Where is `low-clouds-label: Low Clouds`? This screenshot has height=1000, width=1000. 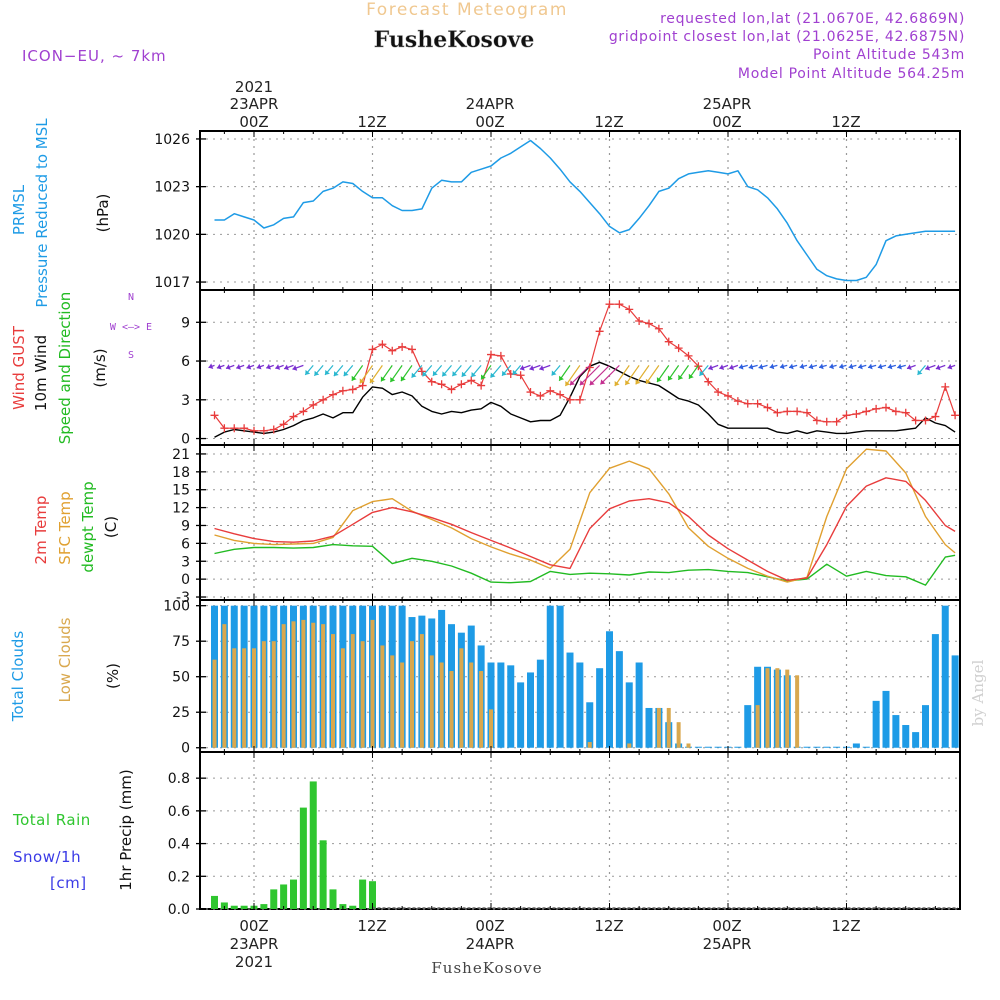 low-clouds-label: Low Clouds is located at coordinates (65, 659).